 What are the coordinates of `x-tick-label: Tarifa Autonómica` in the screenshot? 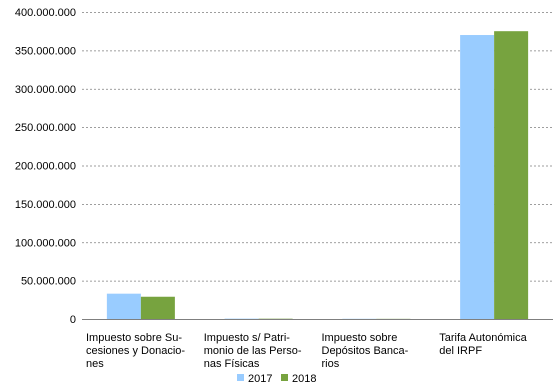 It's located at (483, 338).